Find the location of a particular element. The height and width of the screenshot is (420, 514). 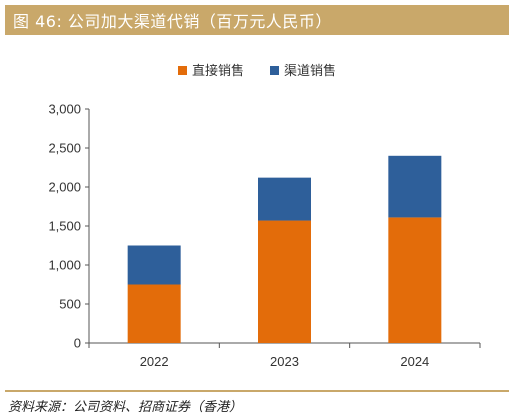

legend-label-channel: 渠道销售 is located at coordinates (310, 71).